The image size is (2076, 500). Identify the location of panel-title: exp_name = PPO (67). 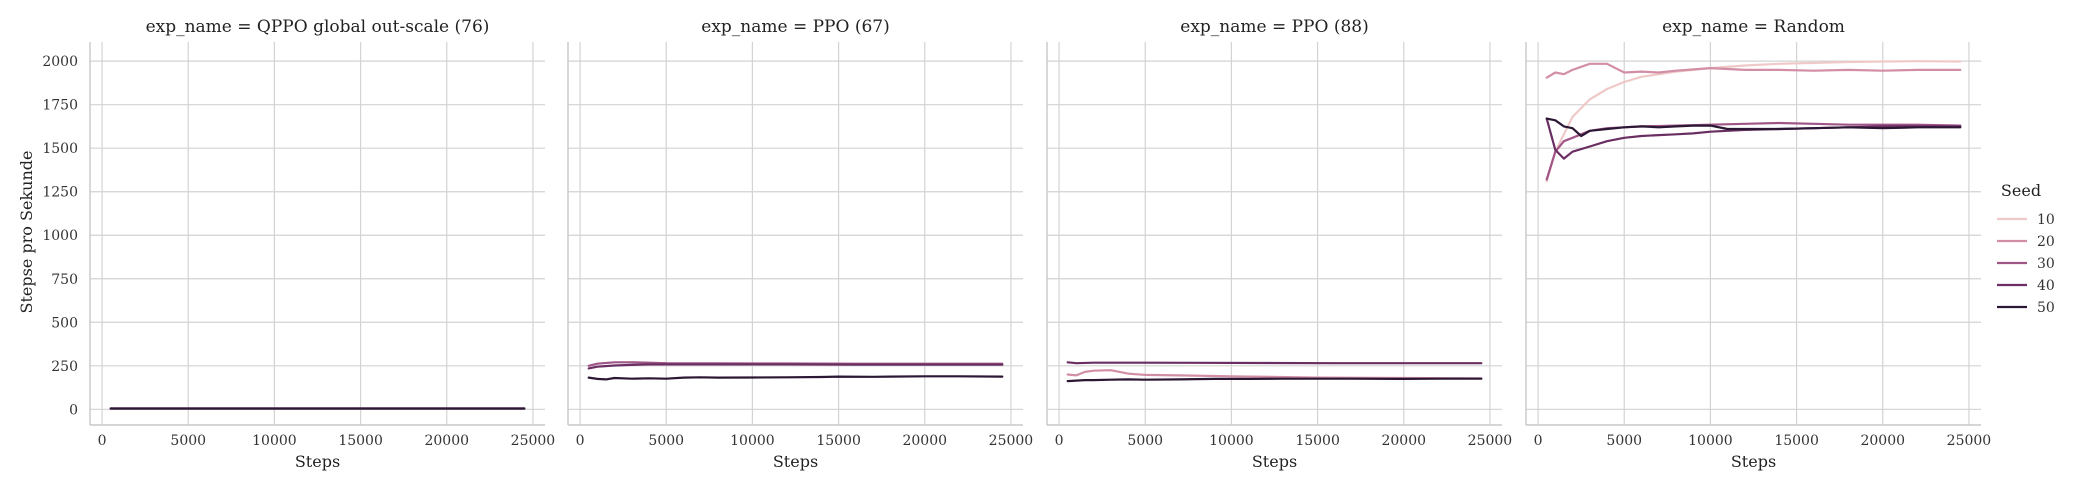
(795, 27).